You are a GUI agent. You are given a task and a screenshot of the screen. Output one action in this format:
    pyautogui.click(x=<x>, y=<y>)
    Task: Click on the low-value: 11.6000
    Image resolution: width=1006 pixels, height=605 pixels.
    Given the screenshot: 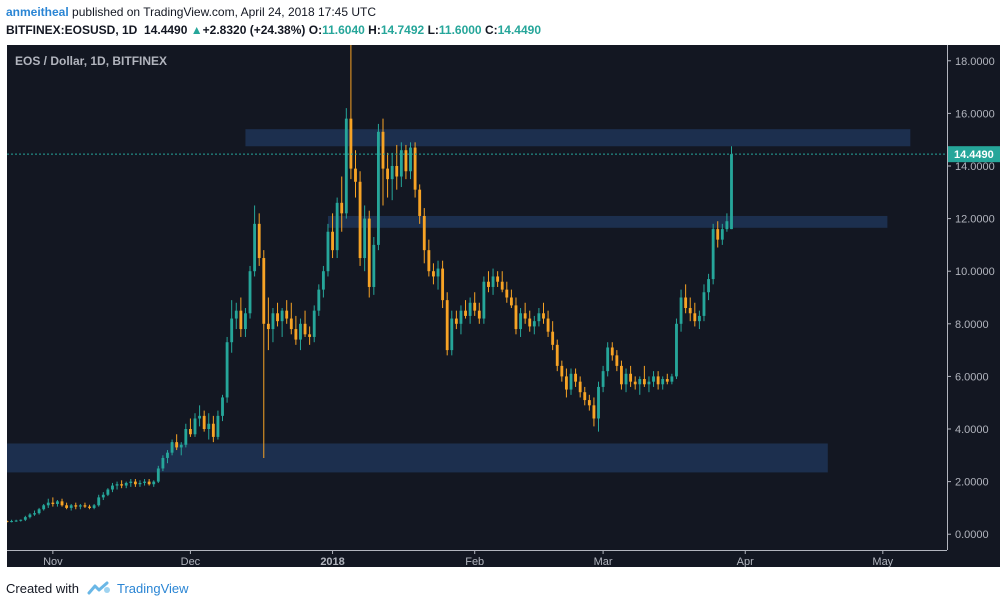 What is the action you would take?
    pyautogui.click(x=460, y=30)
    